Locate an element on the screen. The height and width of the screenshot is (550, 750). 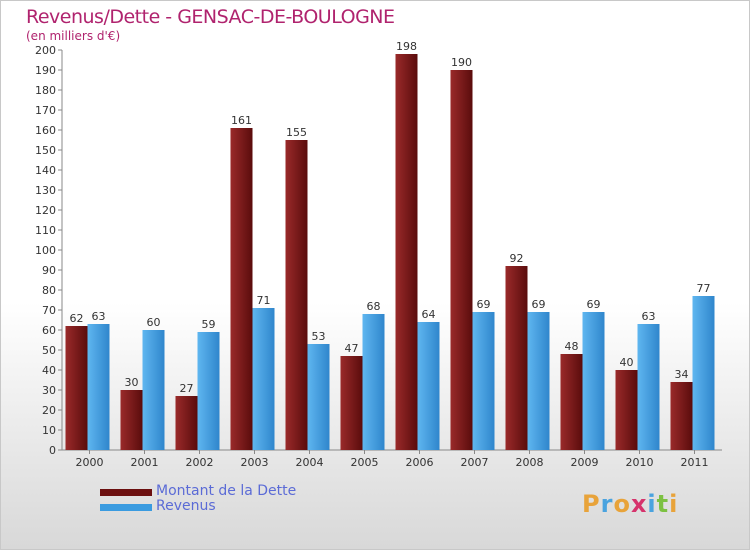
legend-item-revenus: Revenus is located at coordinates (200, 507).